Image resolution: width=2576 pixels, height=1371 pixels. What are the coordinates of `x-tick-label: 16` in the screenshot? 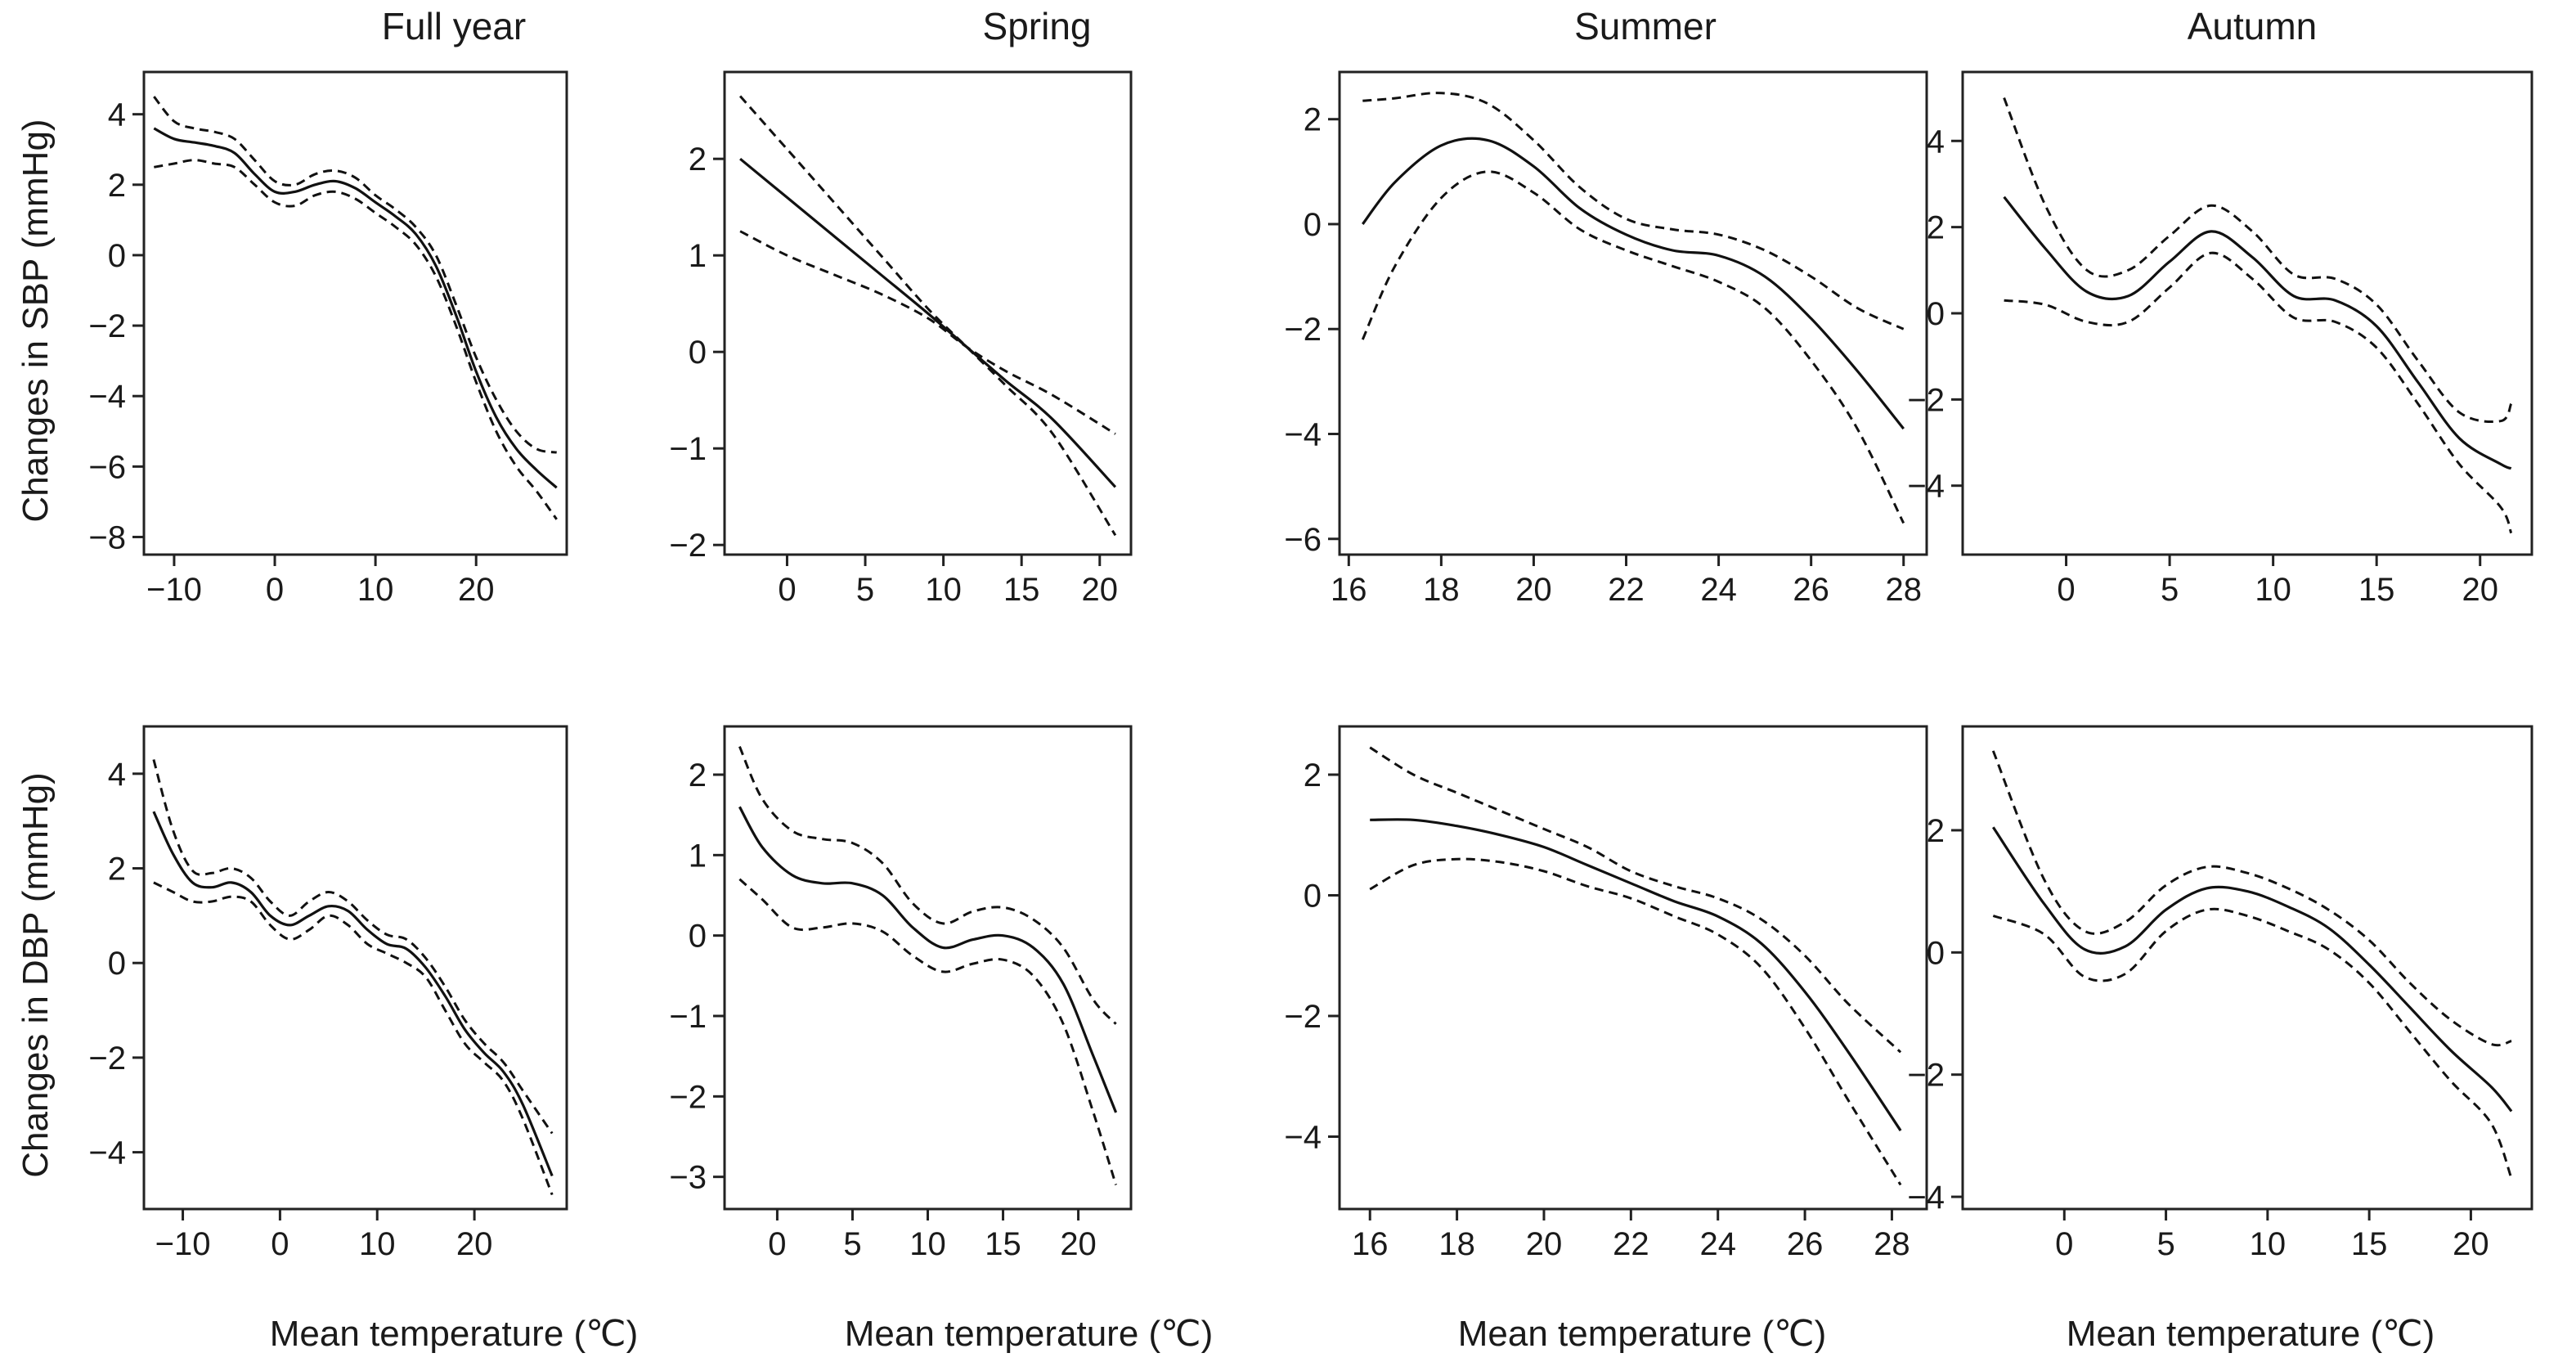 It's located at (1349, 590).